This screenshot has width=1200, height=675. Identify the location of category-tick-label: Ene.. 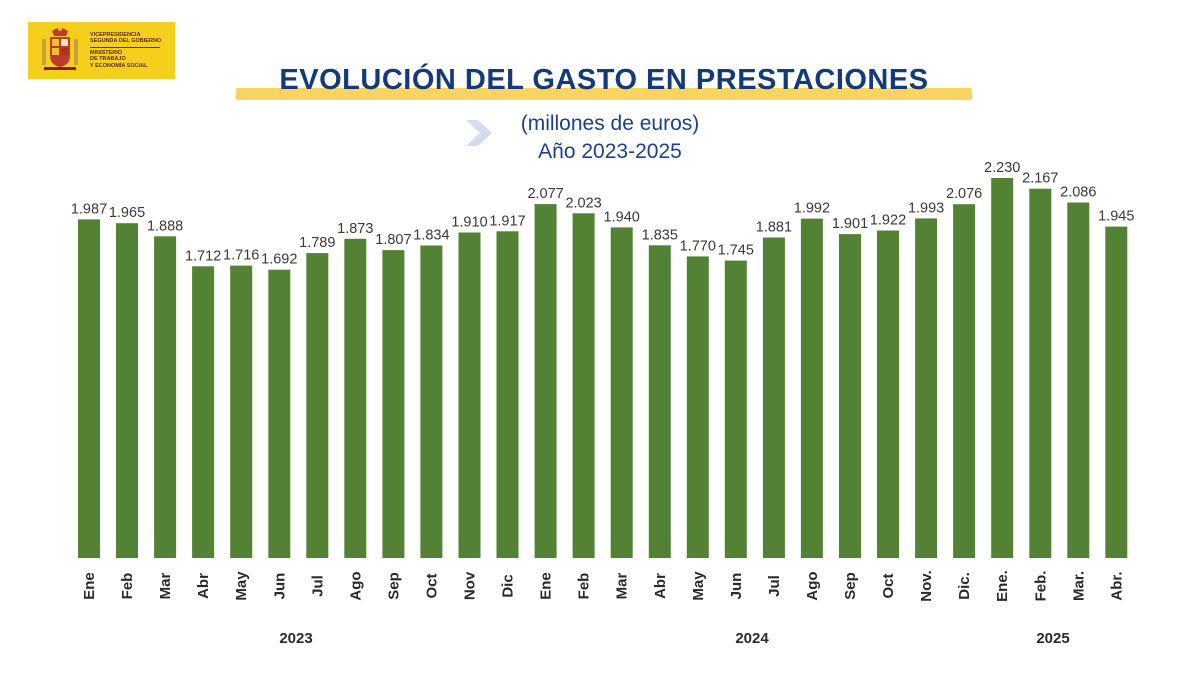
(1002, 586).